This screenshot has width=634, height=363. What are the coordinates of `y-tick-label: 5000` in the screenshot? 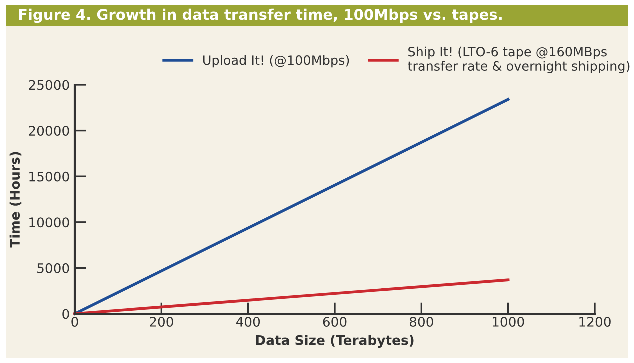 It's located at (54, 268).